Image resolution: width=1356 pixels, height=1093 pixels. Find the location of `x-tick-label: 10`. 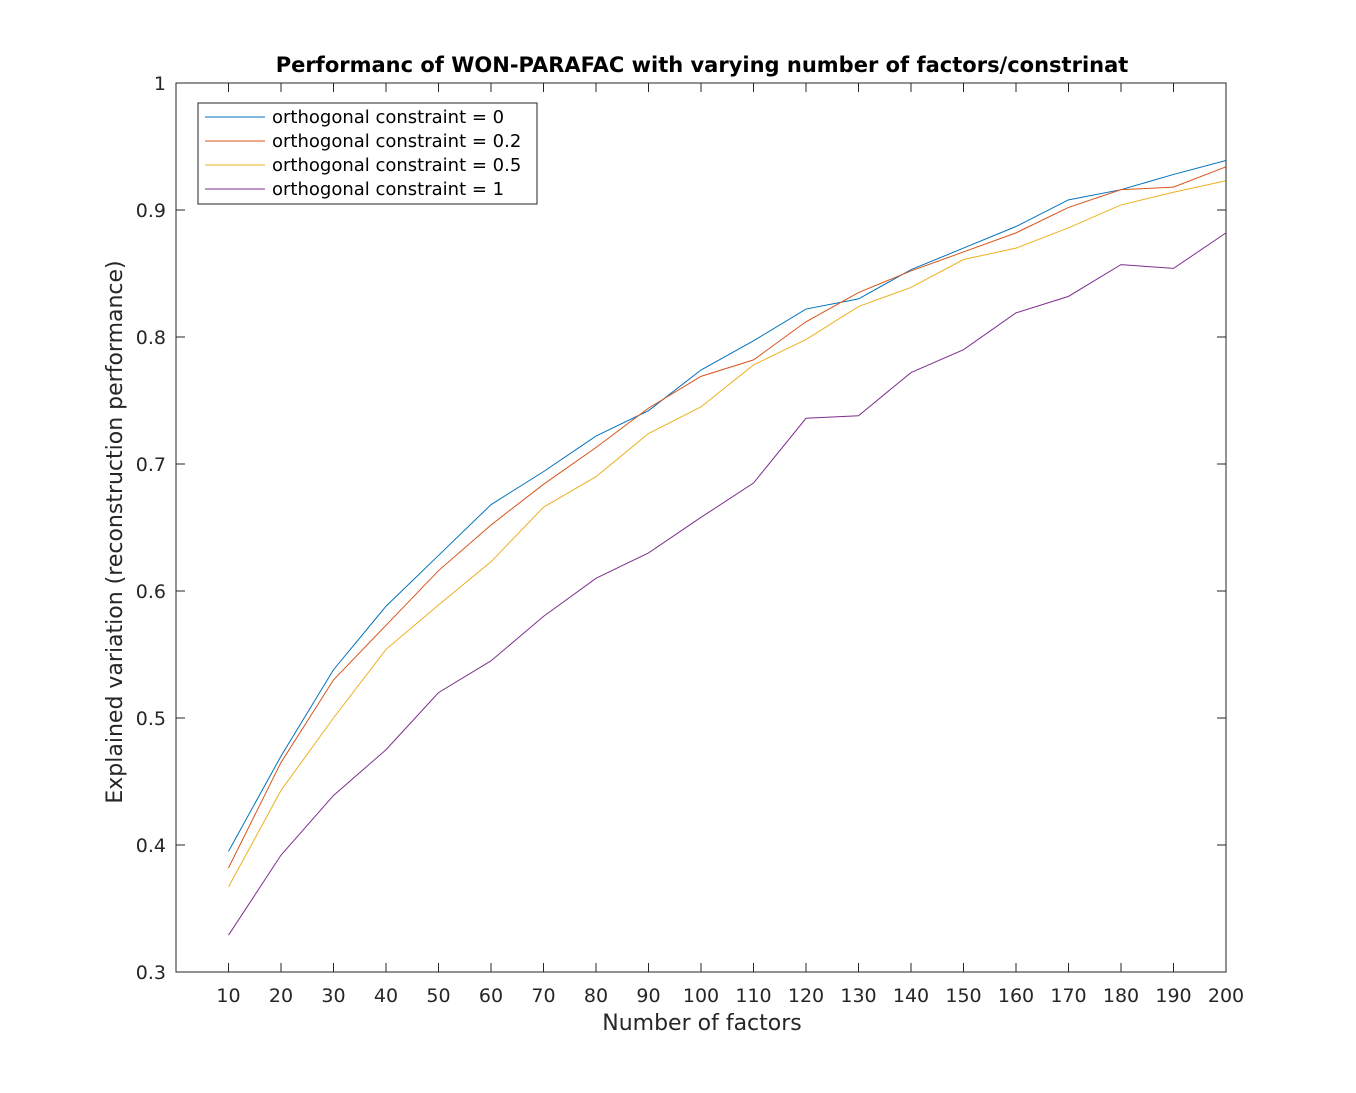

x-tick-label: 10 is located at coordinates (228, 996).